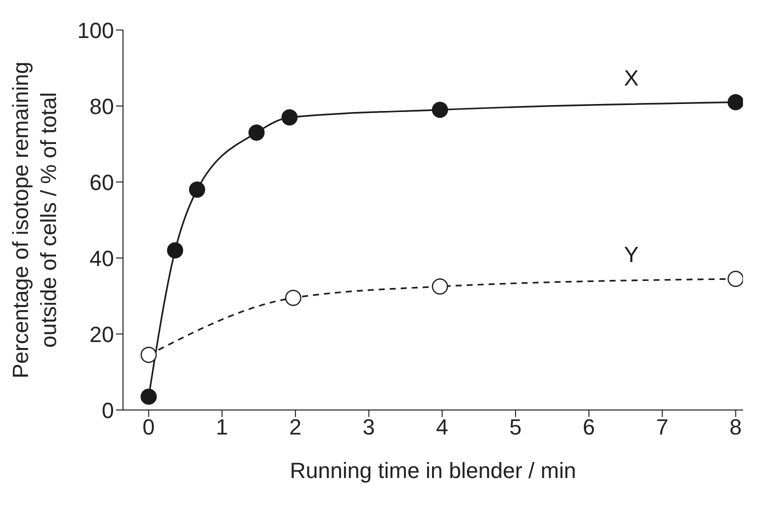 This screenshot has height=508, width=773. Describe the element at coordinates (662, 427) in the screenshot. I see `x-tick-label: 7` at that location.